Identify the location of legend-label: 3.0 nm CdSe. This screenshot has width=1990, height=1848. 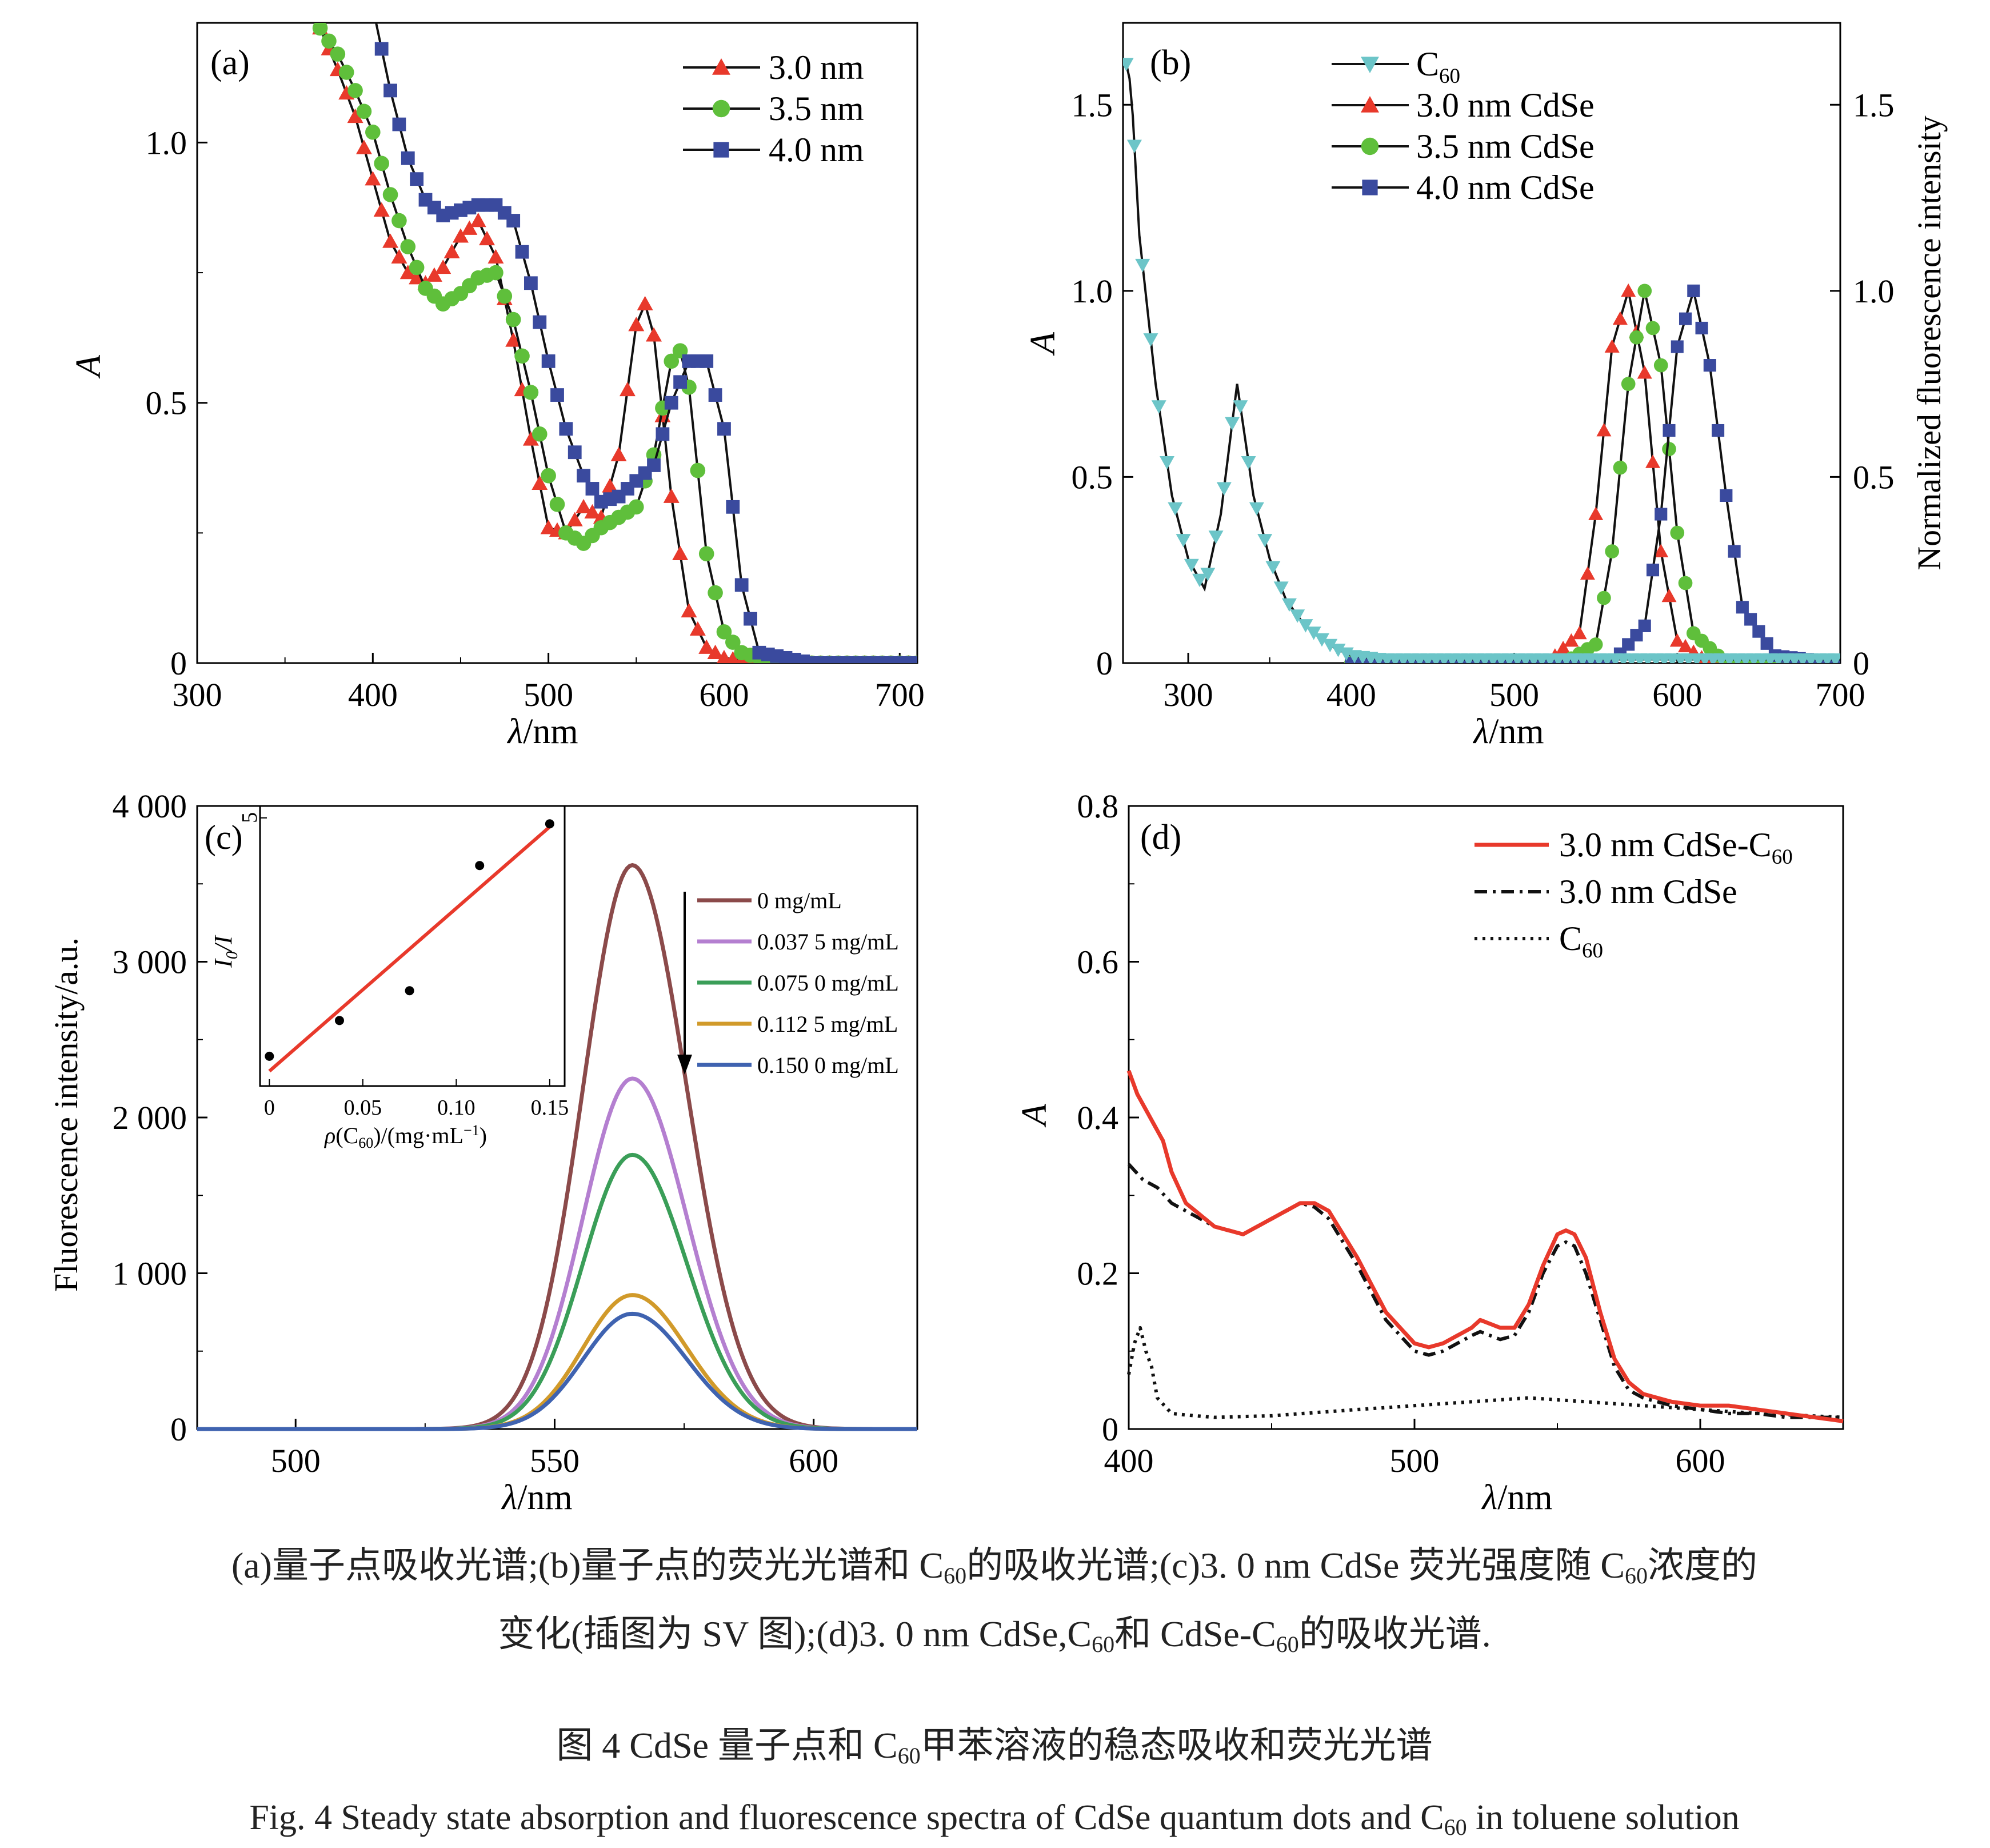
(1505, 105).